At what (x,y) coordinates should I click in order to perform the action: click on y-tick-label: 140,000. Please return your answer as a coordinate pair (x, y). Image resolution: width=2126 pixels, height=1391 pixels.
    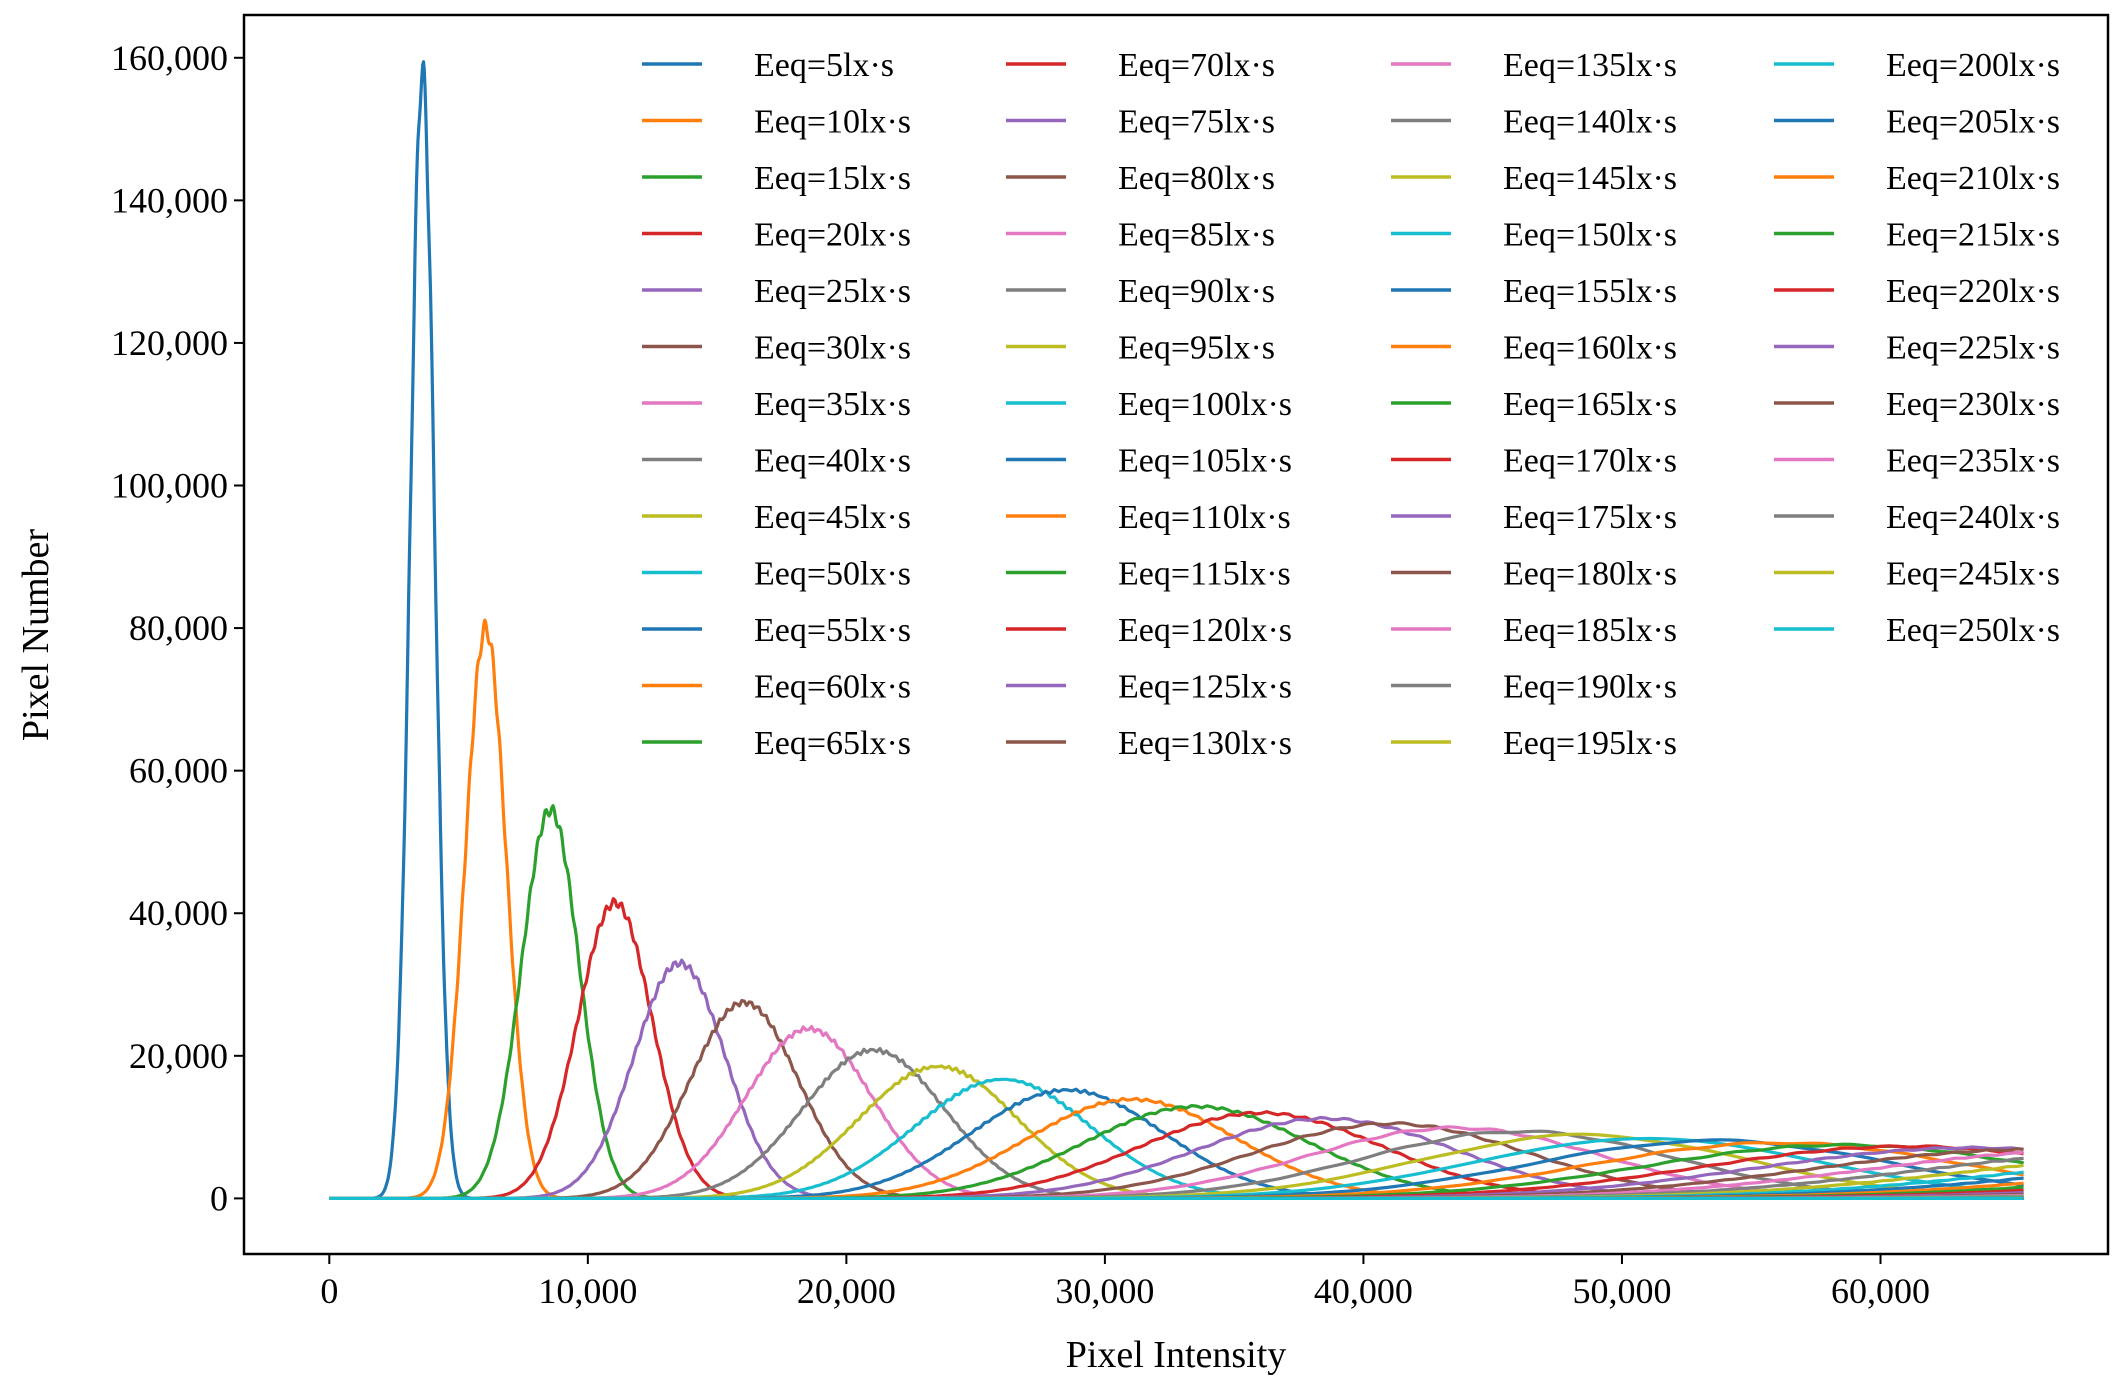
    Looking at the image, I should click on (169, 200).